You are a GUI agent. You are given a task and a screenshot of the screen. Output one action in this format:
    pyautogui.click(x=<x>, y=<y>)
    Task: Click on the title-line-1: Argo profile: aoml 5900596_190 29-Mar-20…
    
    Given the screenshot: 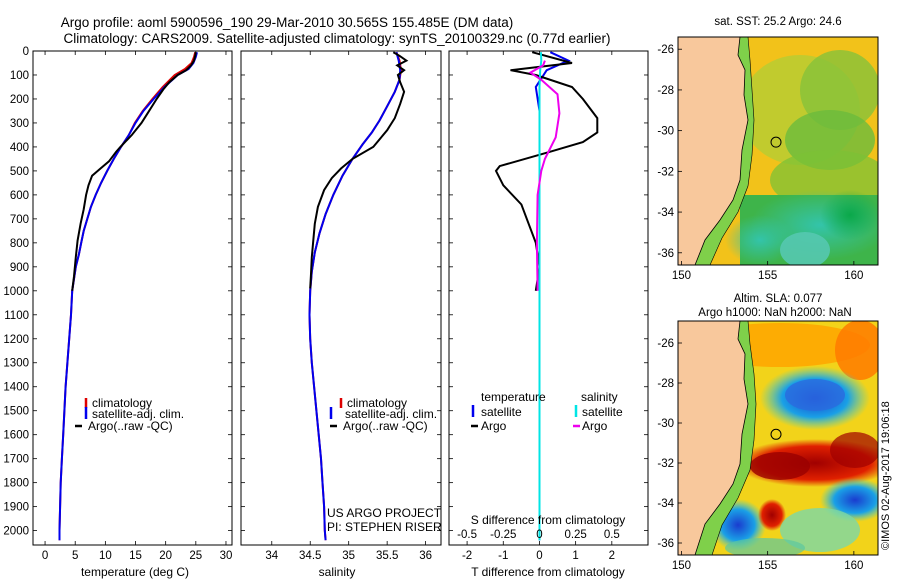 What is the action you would take?
    pyautogui.click(x=287, y=22)
    